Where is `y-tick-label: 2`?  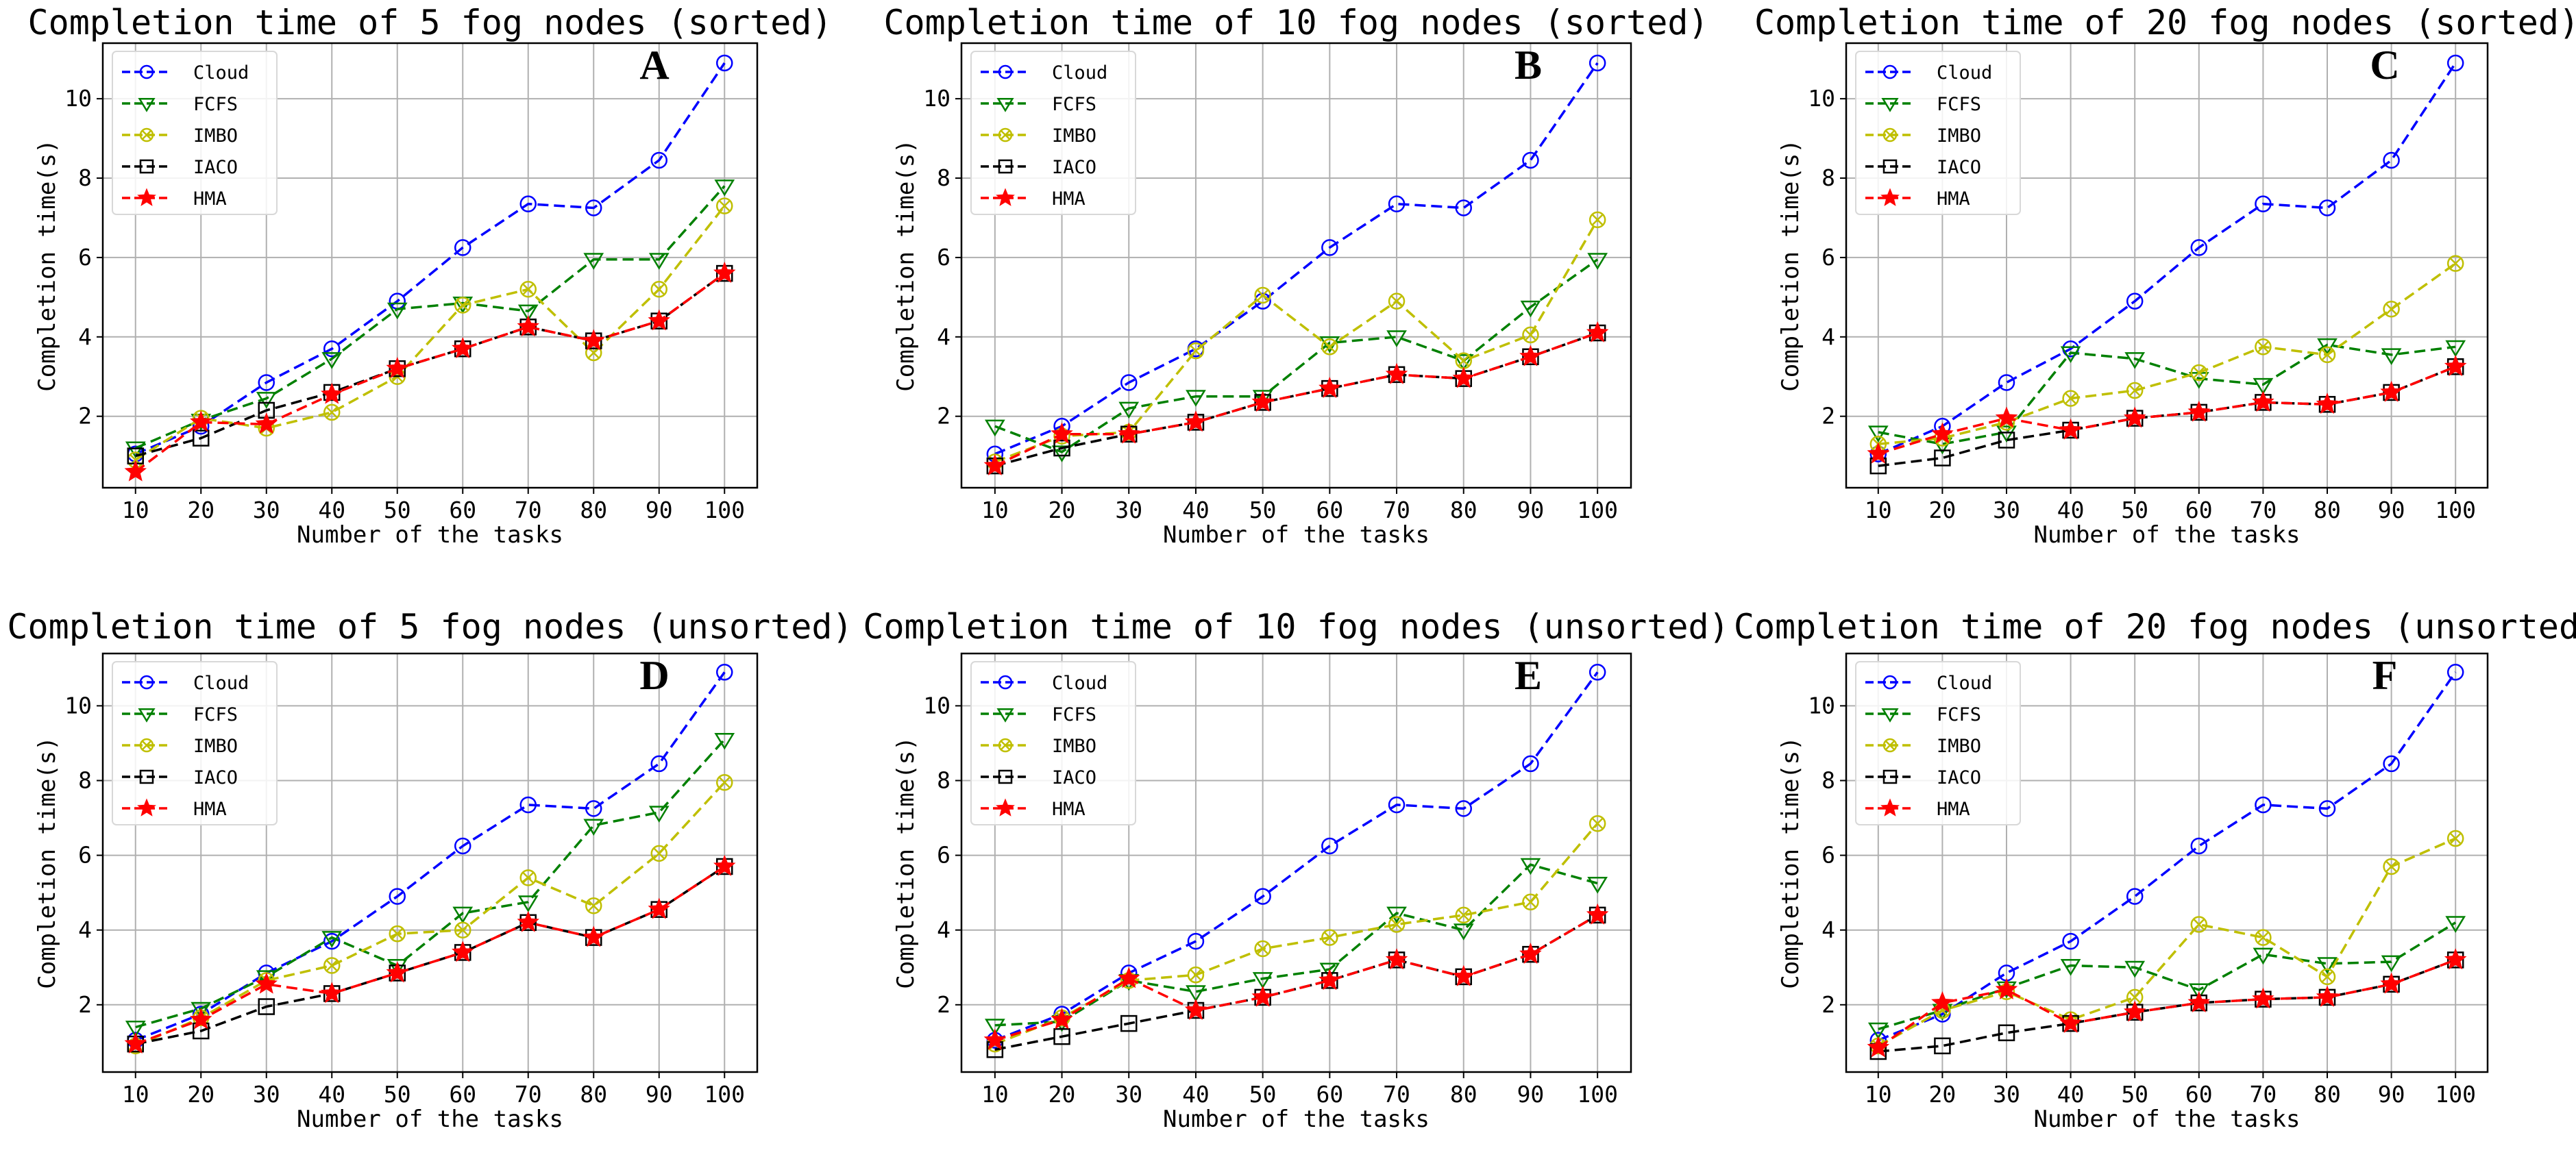
y-tick-label: 2 is located at coordinates (1828, 1004).